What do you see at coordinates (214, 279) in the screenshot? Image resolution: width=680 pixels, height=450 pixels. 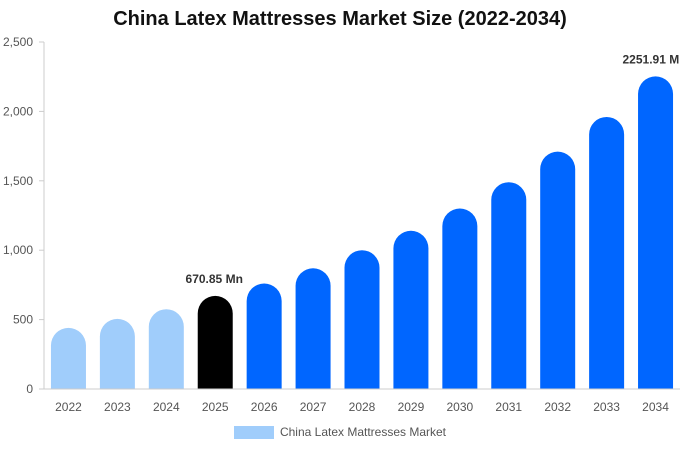 I see `data-label-2025: 670.85 Mn` at bounding box center [214, 279].